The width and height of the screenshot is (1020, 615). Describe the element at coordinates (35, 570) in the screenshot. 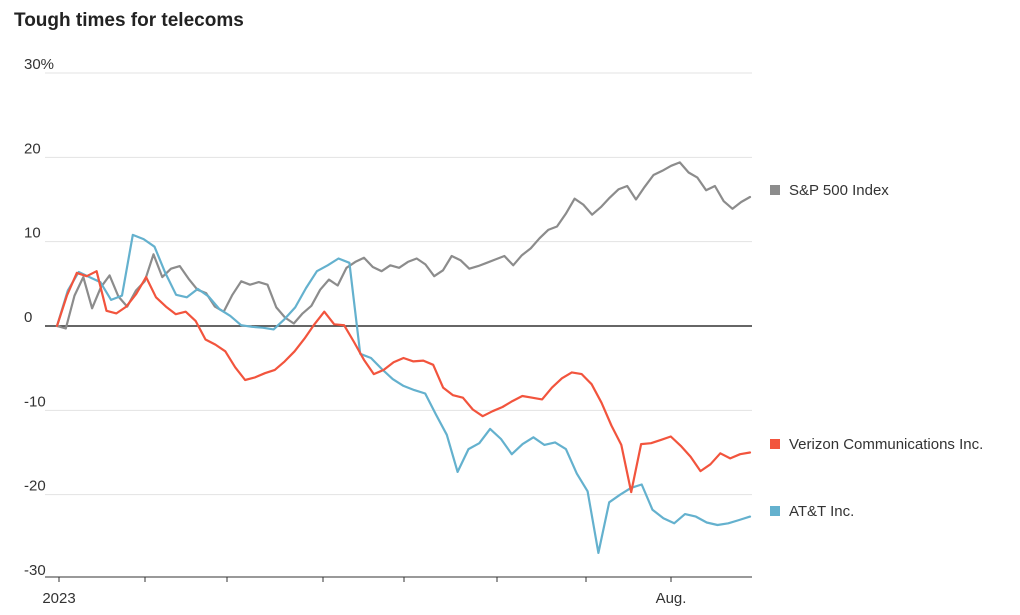

I see `y-tick-label: -30` at that location.